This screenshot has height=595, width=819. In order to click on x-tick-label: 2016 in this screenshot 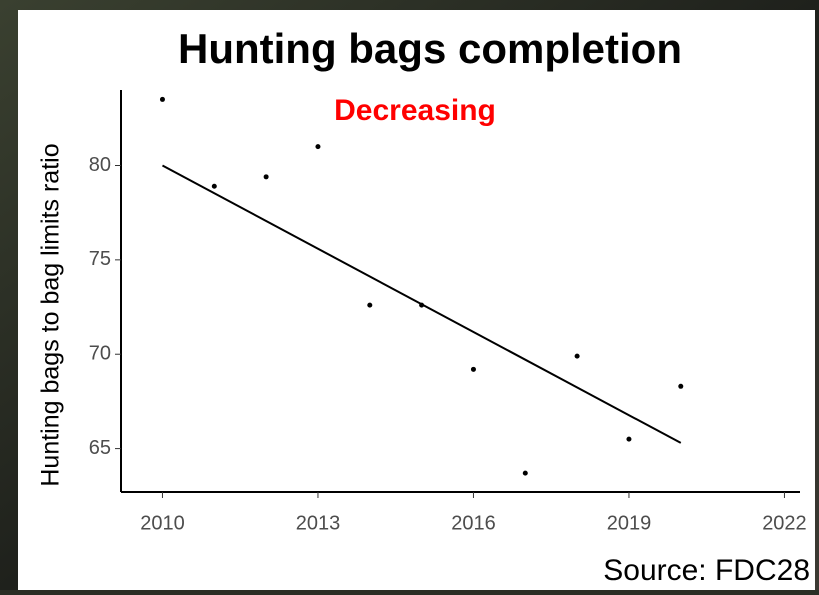, I will do `click(473, 523)`.